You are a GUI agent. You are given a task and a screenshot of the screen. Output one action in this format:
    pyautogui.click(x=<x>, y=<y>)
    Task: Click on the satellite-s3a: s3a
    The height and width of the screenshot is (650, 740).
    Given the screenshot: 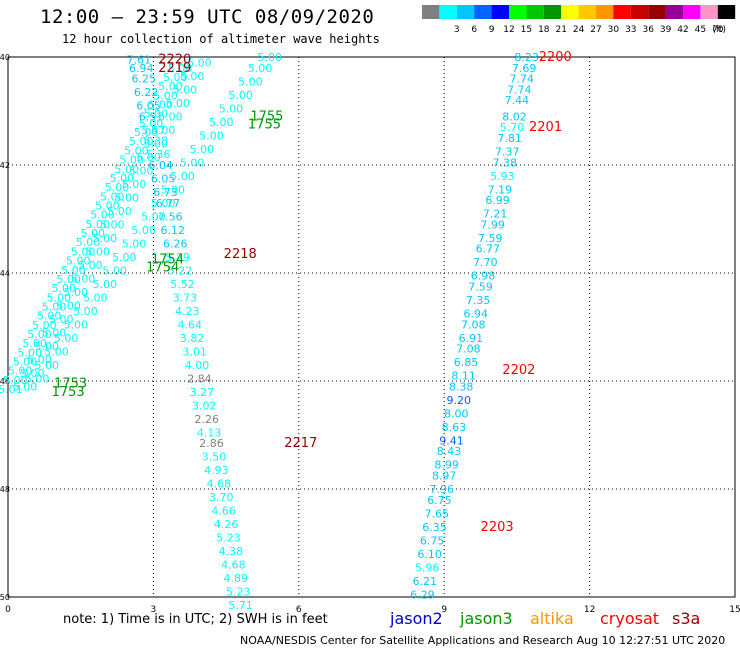 What is the action you would take?
    pyautogui.click(x=686, y=618)
    